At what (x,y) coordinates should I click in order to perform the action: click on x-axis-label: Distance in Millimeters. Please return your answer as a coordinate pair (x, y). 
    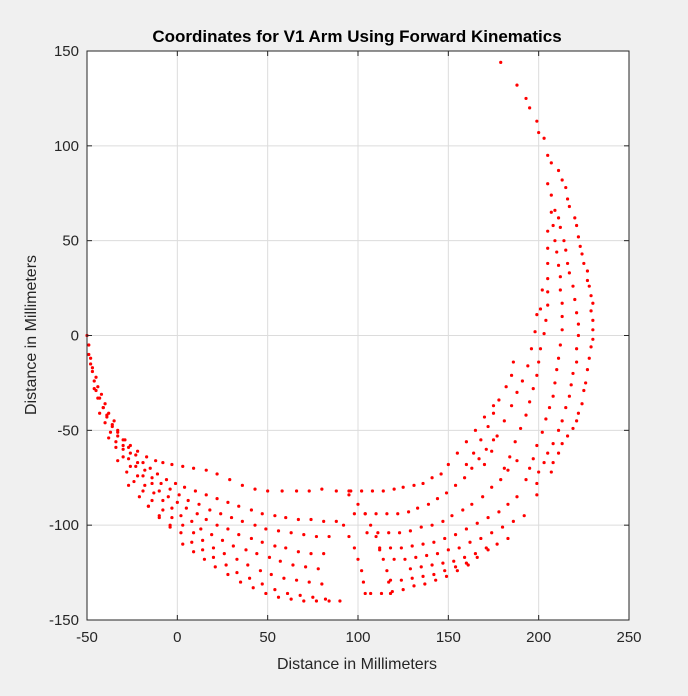
    Looking at the image, I should click on (357, 664).